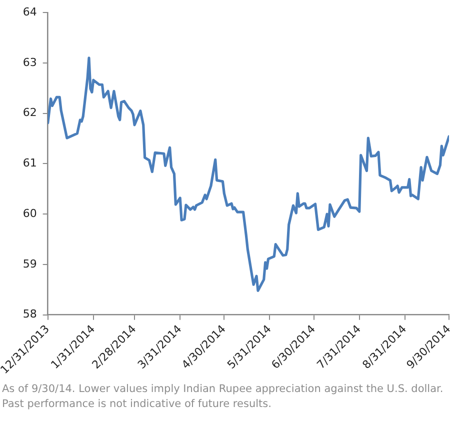  I want to click on y-tick-label: 63, so click(29, 62).